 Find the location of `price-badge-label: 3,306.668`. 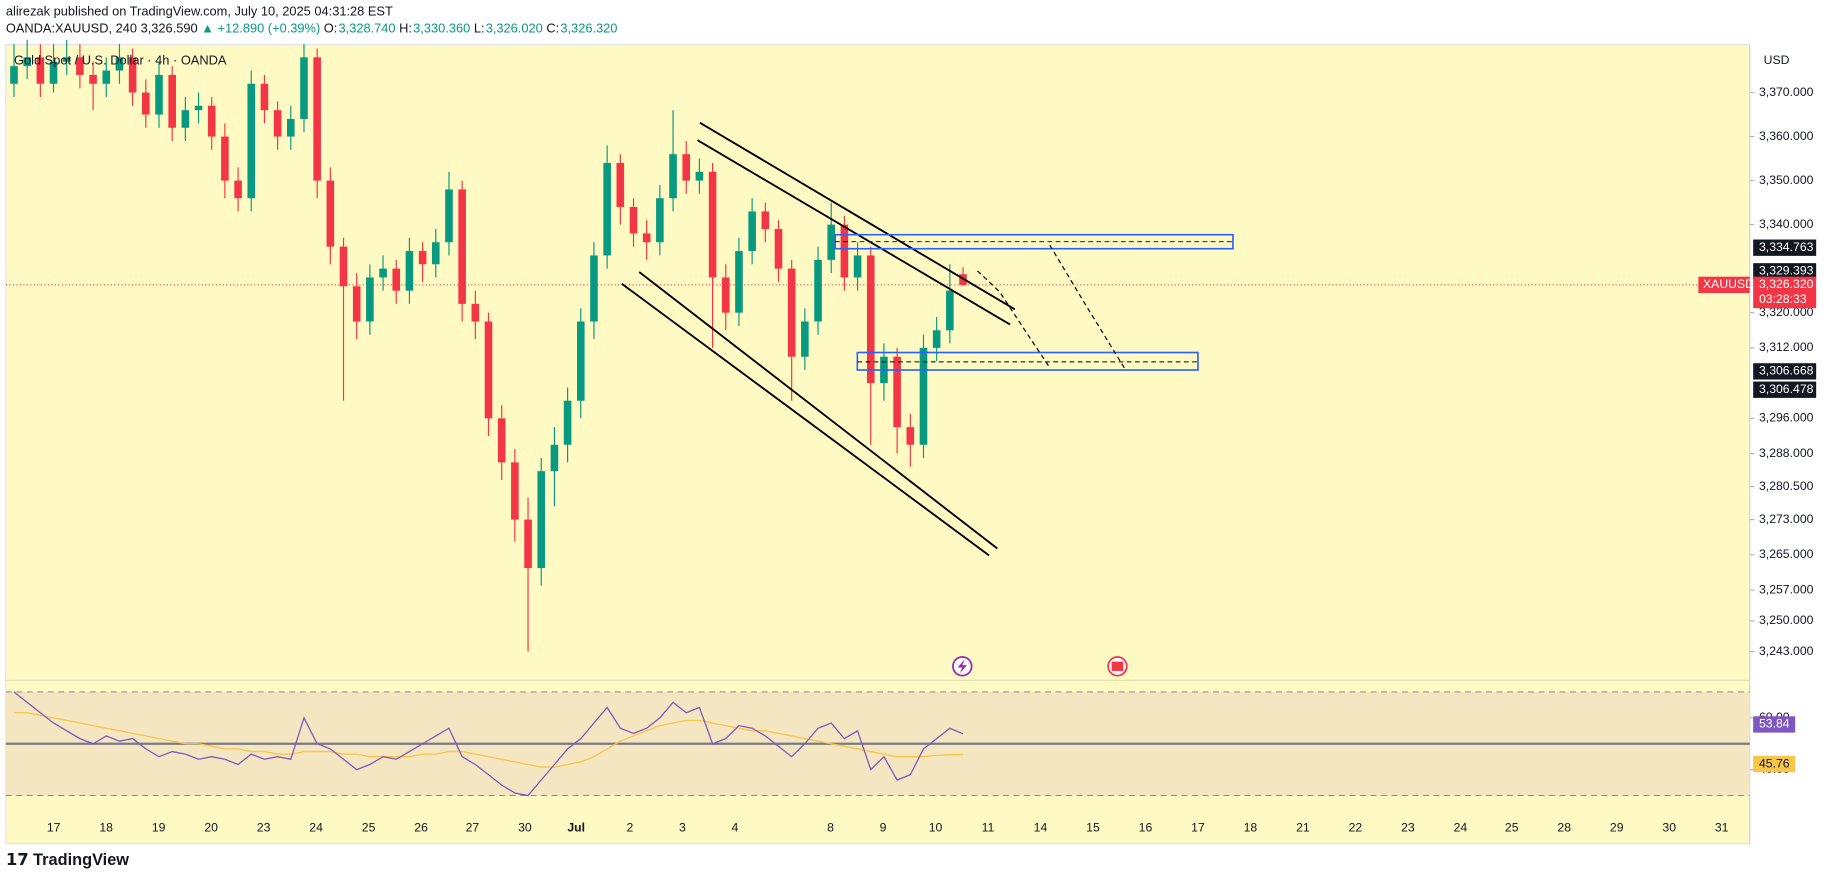

price-badge-label: 3,306.668 is located at coordinates (1786, 371).